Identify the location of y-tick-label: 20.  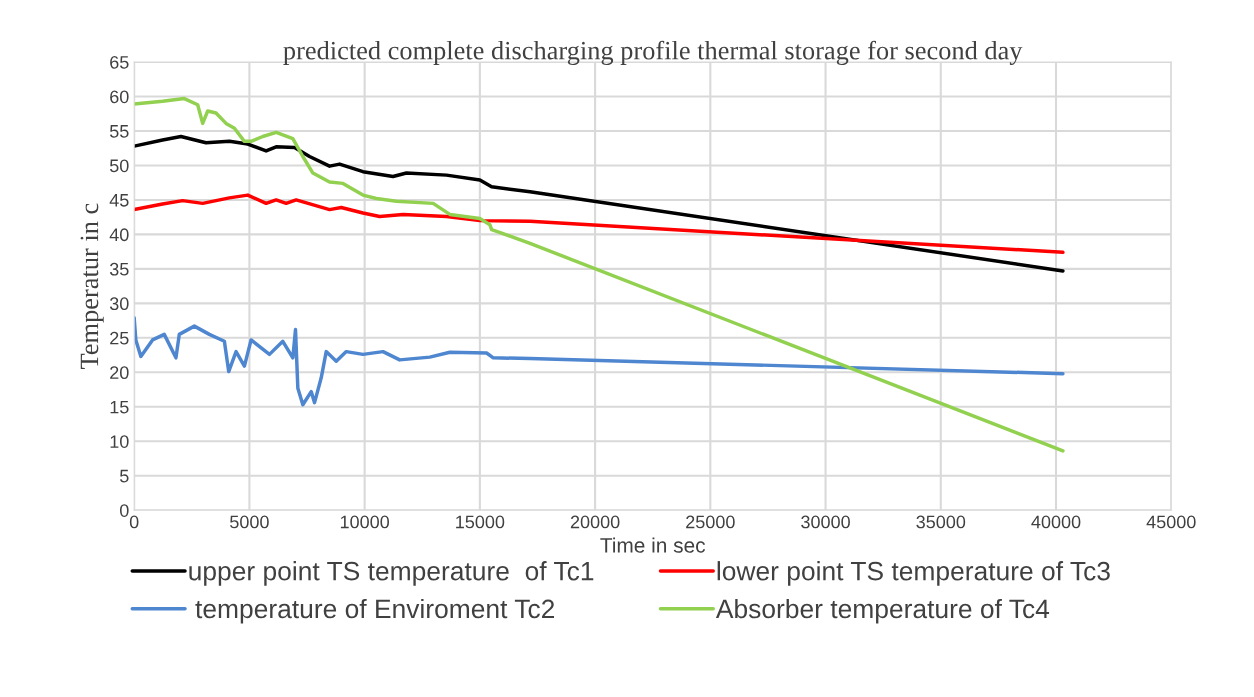
(119, 373).